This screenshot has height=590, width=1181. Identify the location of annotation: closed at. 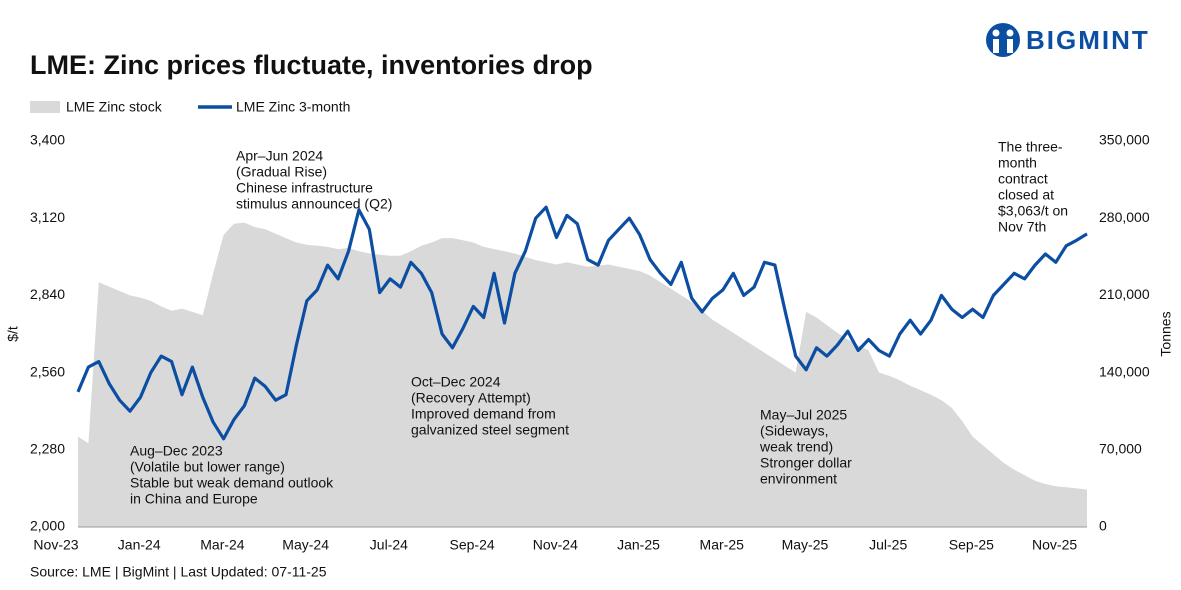
(1026, 195).